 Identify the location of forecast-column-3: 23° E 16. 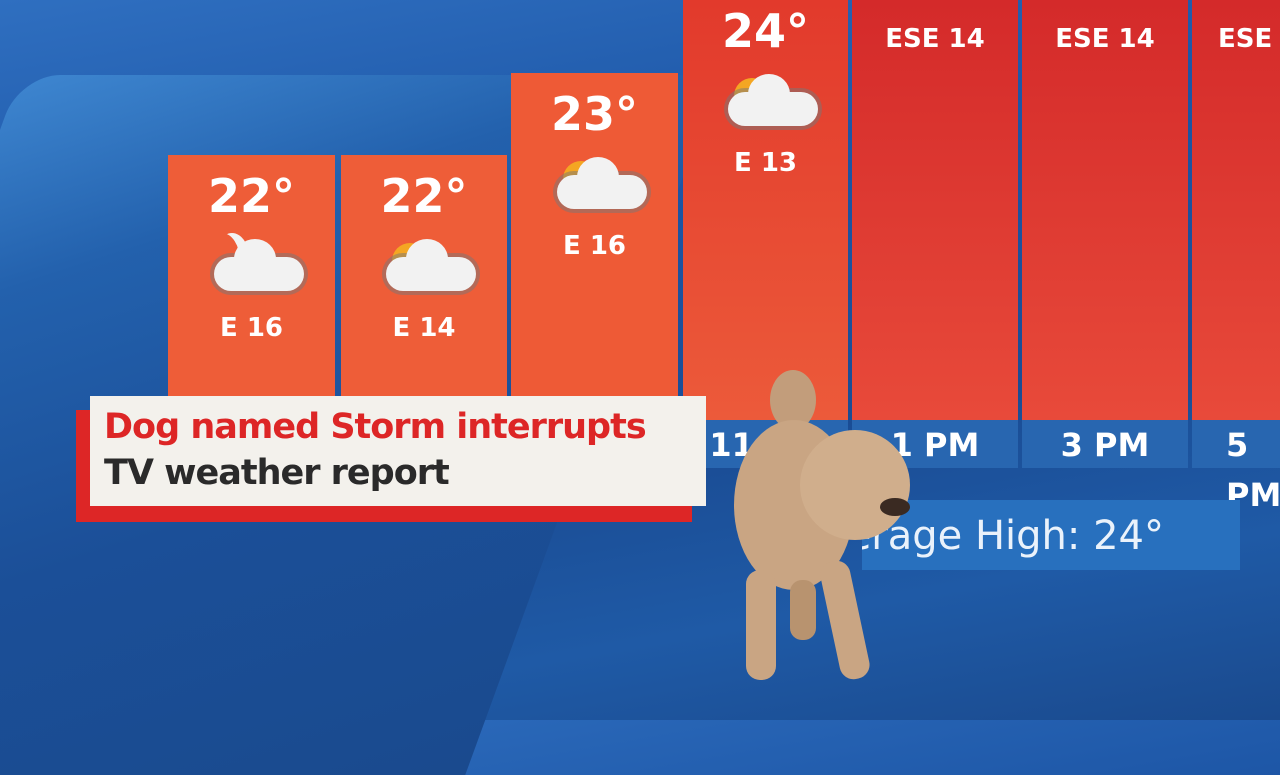
(594, 246).